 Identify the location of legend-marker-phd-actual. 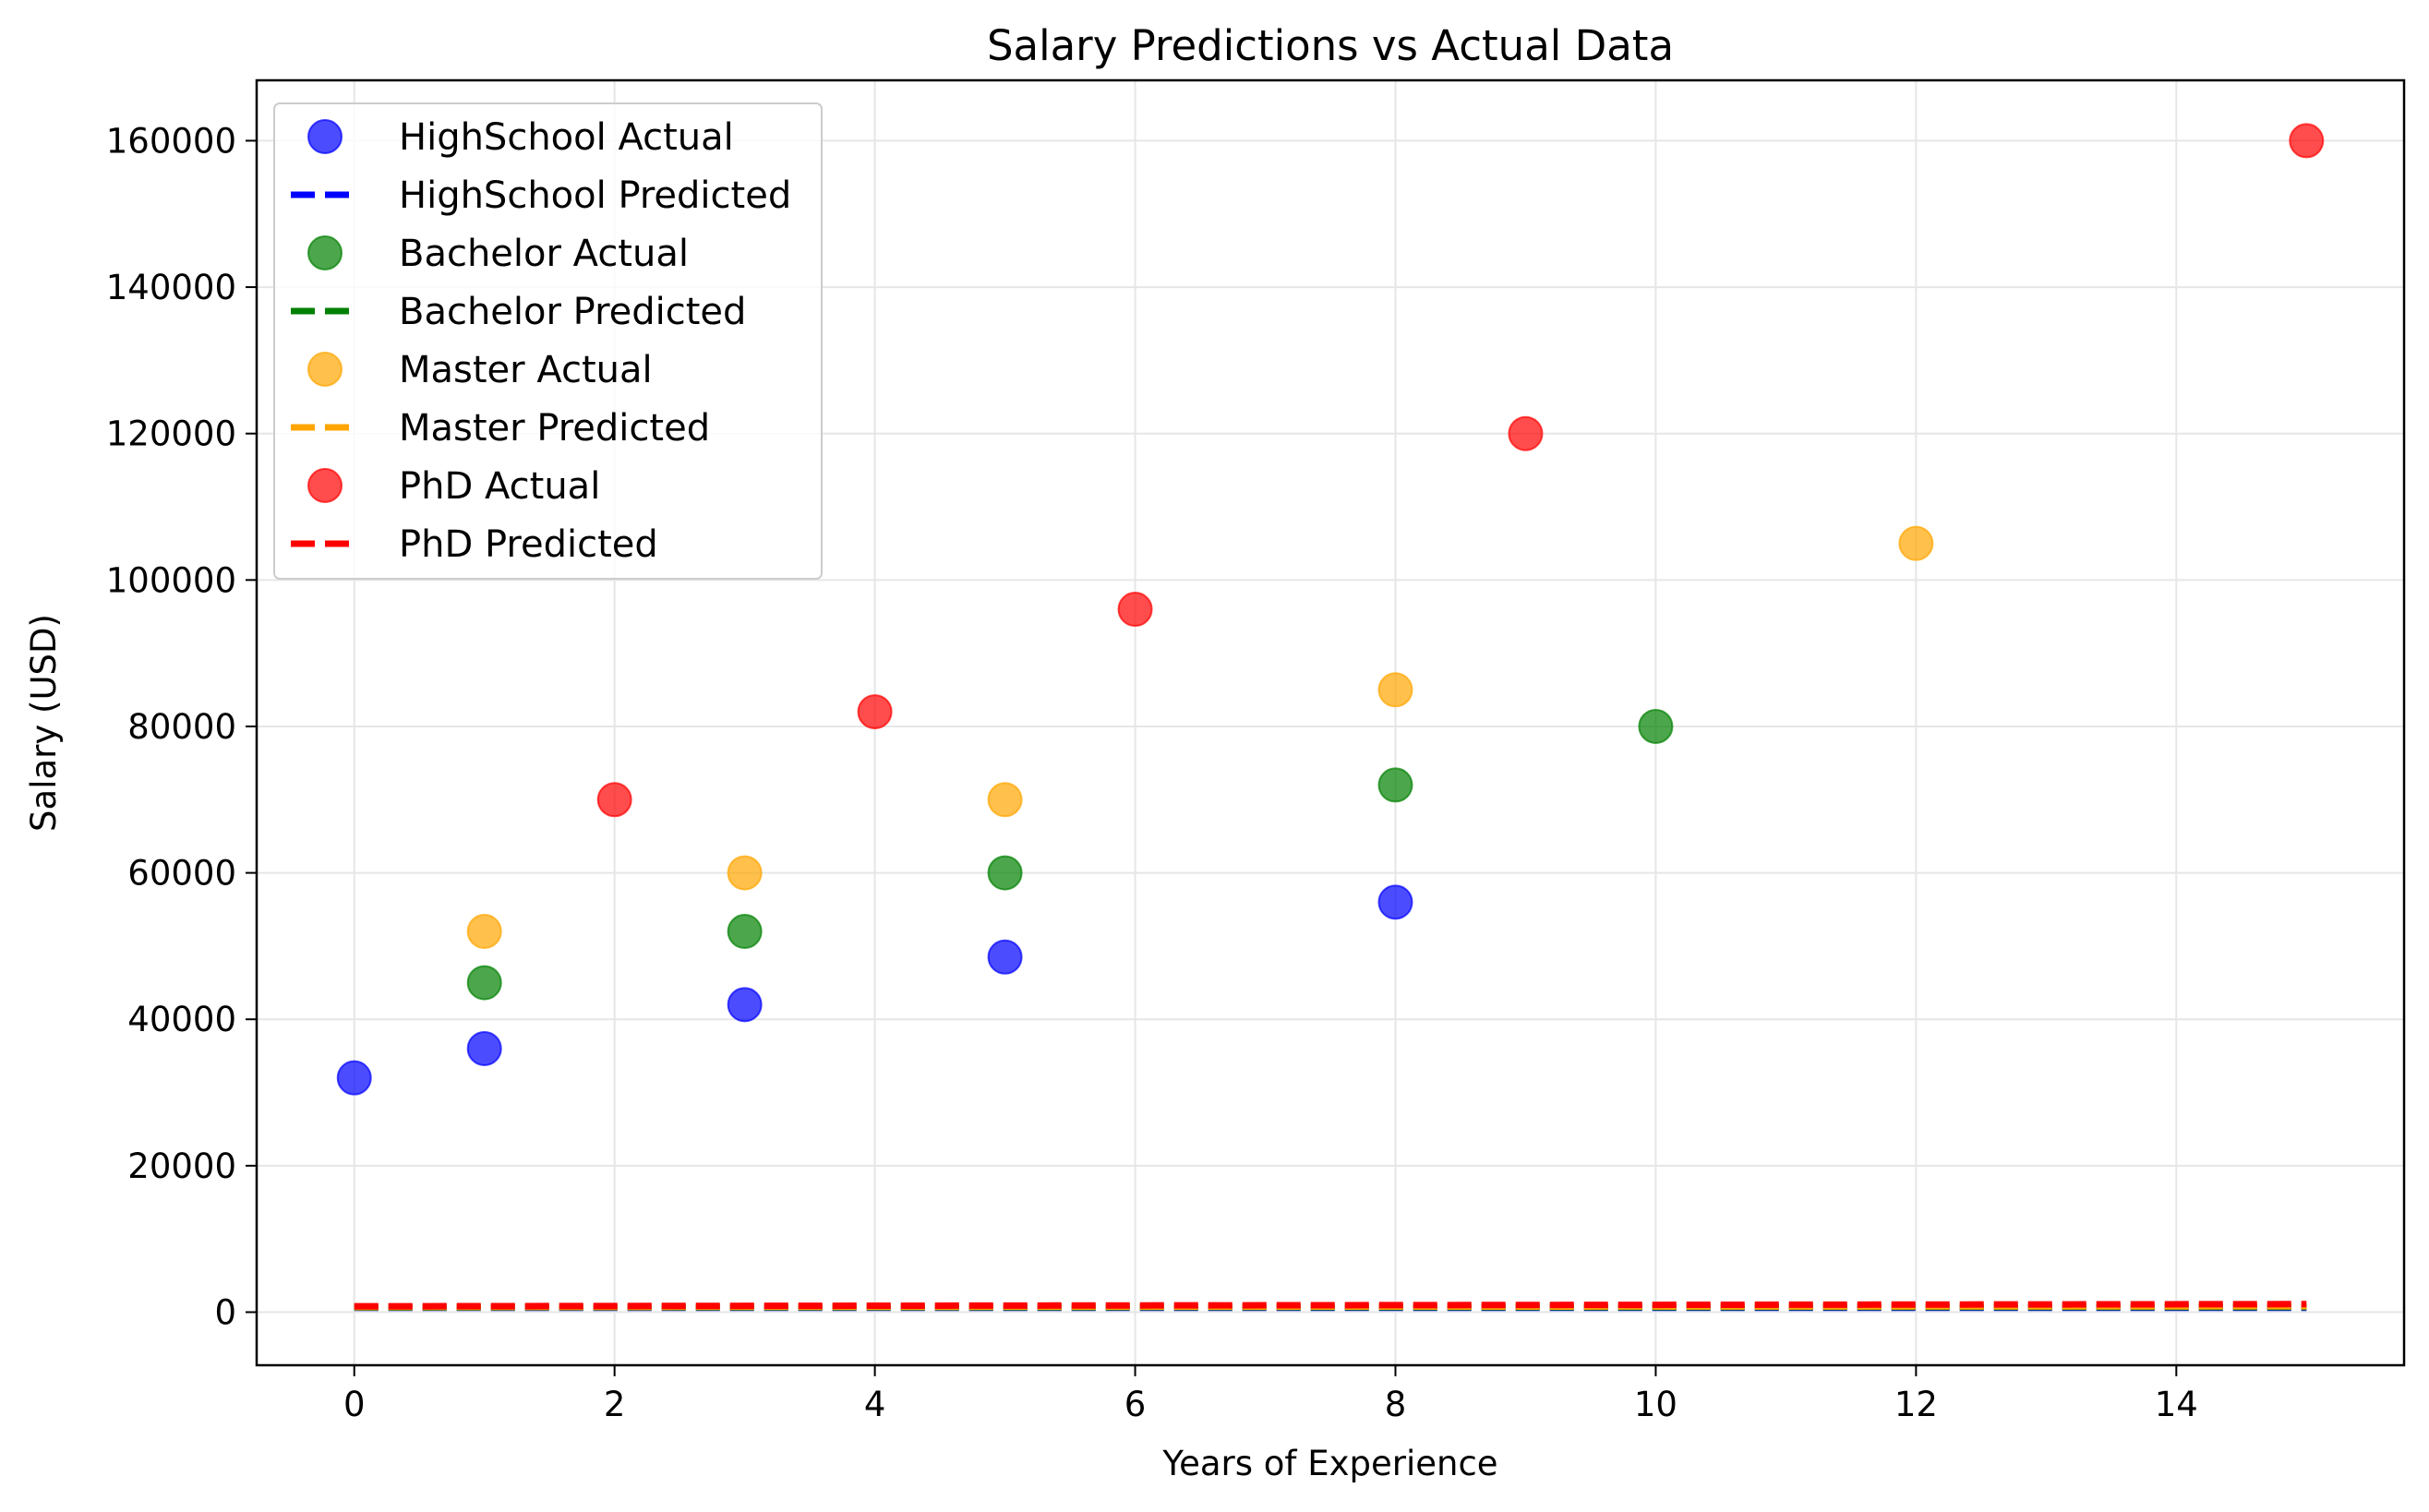
(325, 485).